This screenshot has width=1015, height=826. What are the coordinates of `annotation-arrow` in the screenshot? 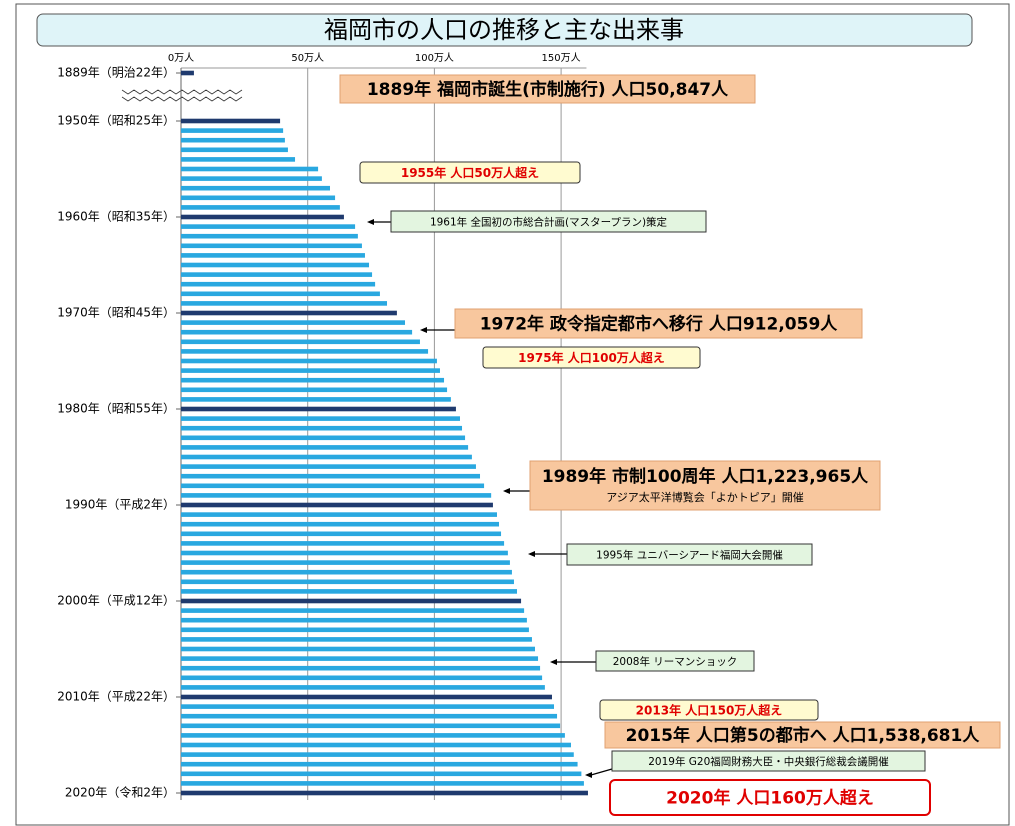 It's located at (601, 772).